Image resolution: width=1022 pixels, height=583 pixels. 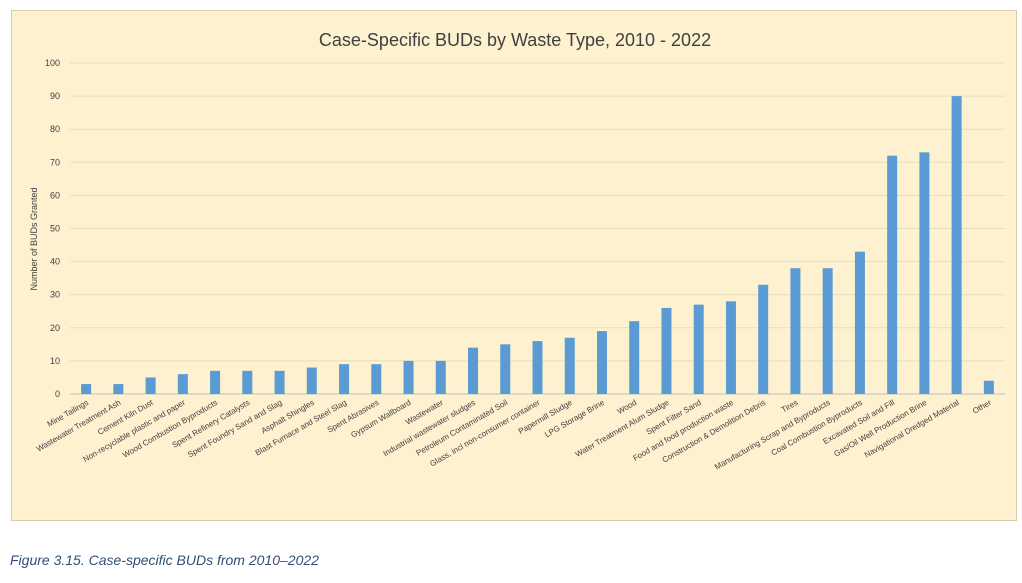 What do you see at coordinates (574, 419) in the screenshot?
I see `x-tick-label: LPG Storage Brine` at bounding box center [574, 419].